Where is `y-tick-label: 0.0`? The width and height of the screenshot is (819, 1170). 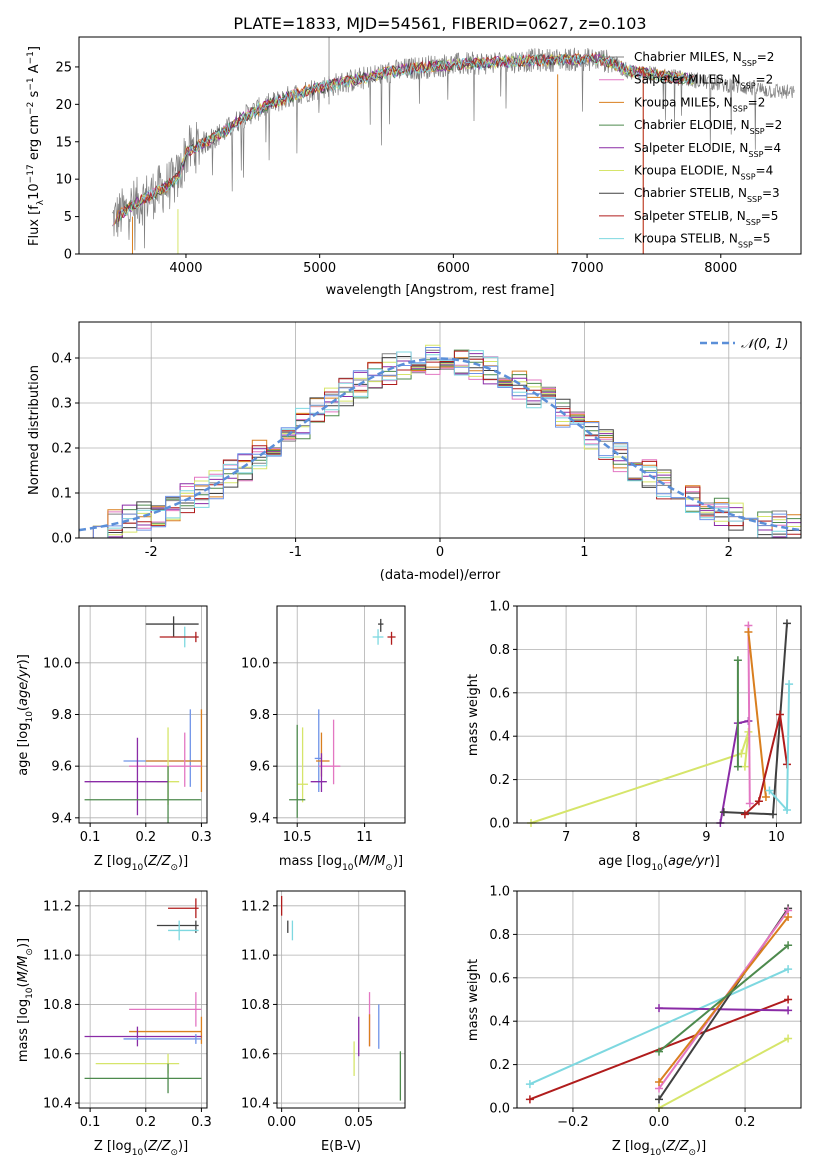 y-tick-label: 0.0 is located at coordinates (499, 824).